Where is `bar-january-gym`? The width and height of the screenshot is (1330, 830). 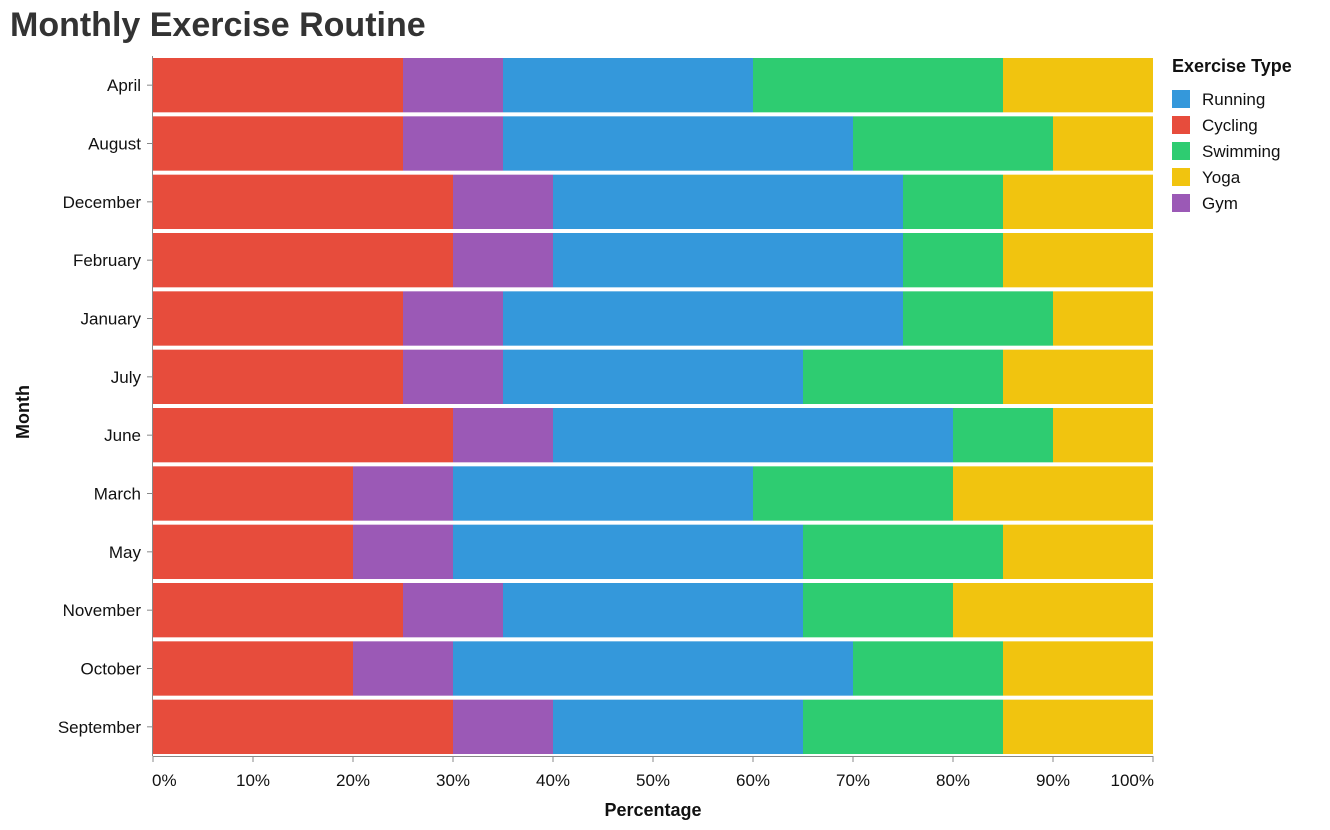 bar-january-gym is located at coordinates (453, 318).